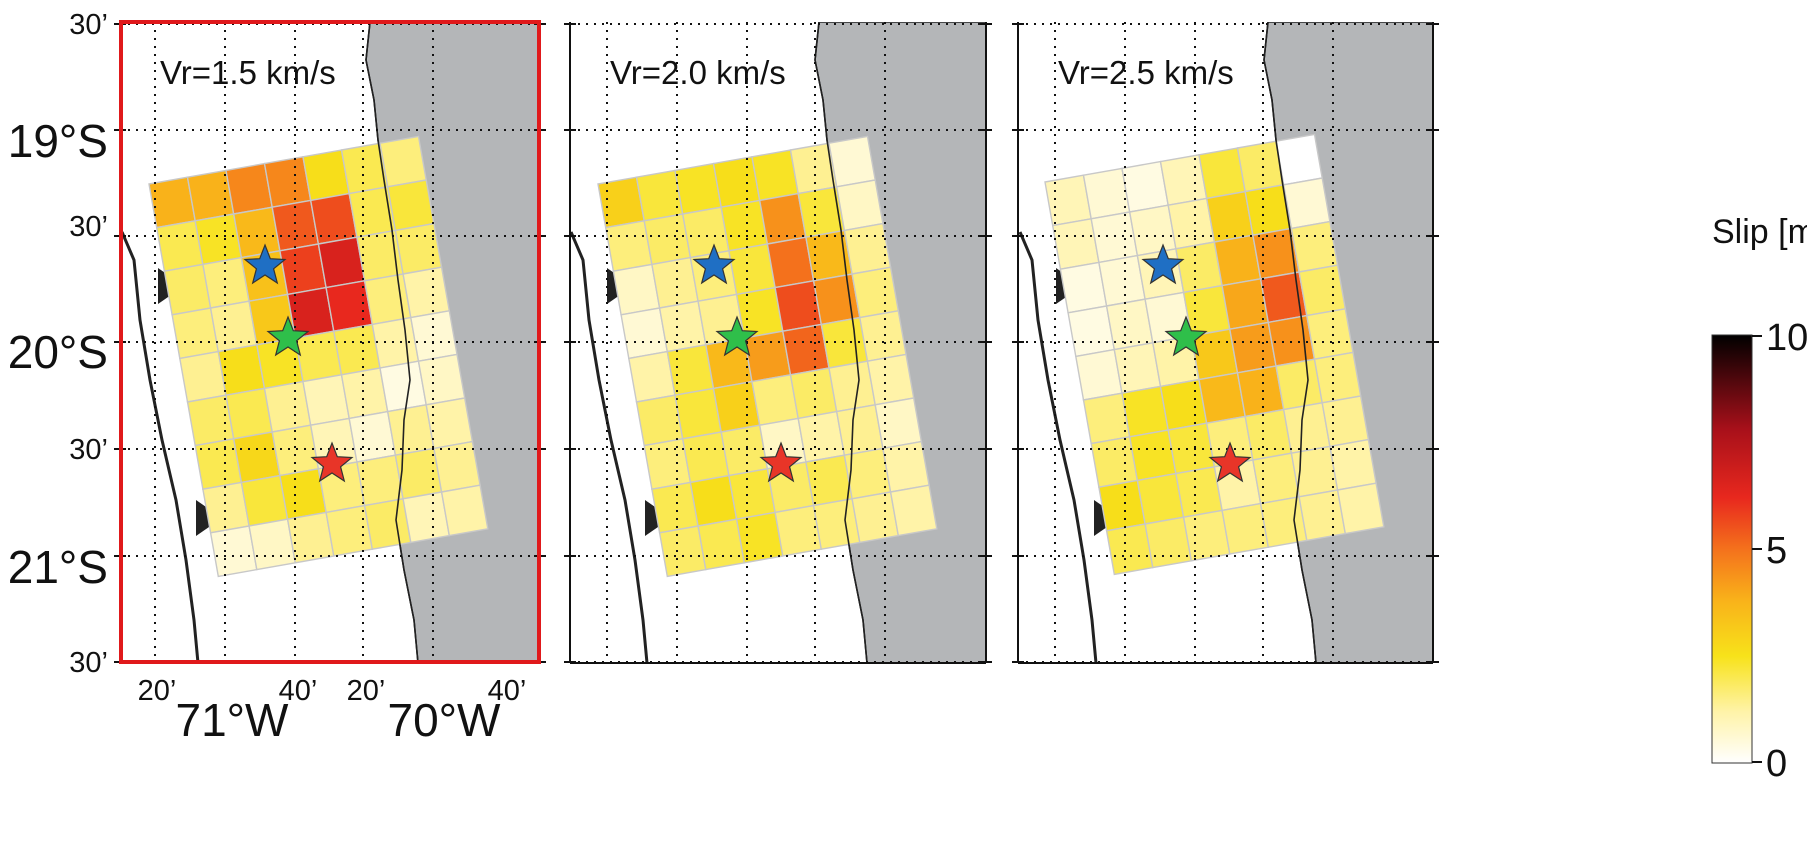 Image resolution: width=1807 pixels, height=845 pixels. What do you see at coordinates (58, 141) in the screenshot?
I see `latitude-label: 19°S` at bounding box center [58, 141].